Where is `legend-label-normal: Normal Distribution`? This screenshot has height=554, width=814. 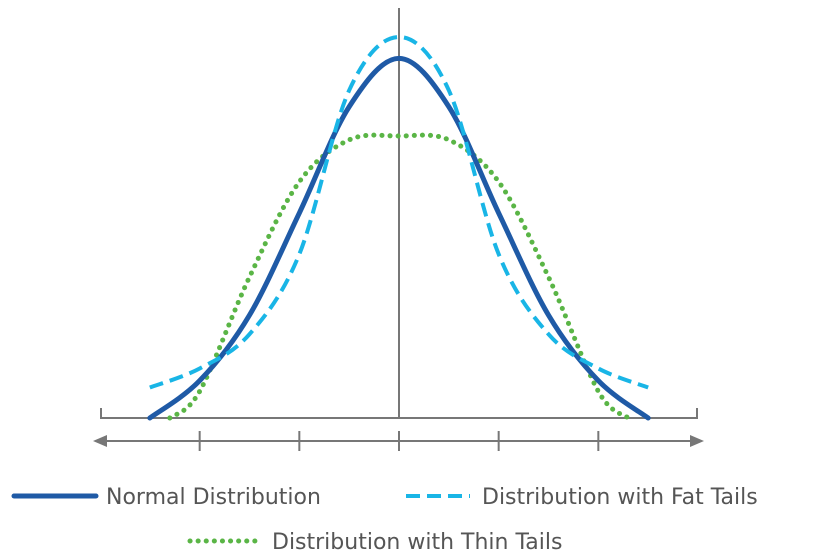 legend-label-normal: Normal Distribution is located at coordinates (213, 497).